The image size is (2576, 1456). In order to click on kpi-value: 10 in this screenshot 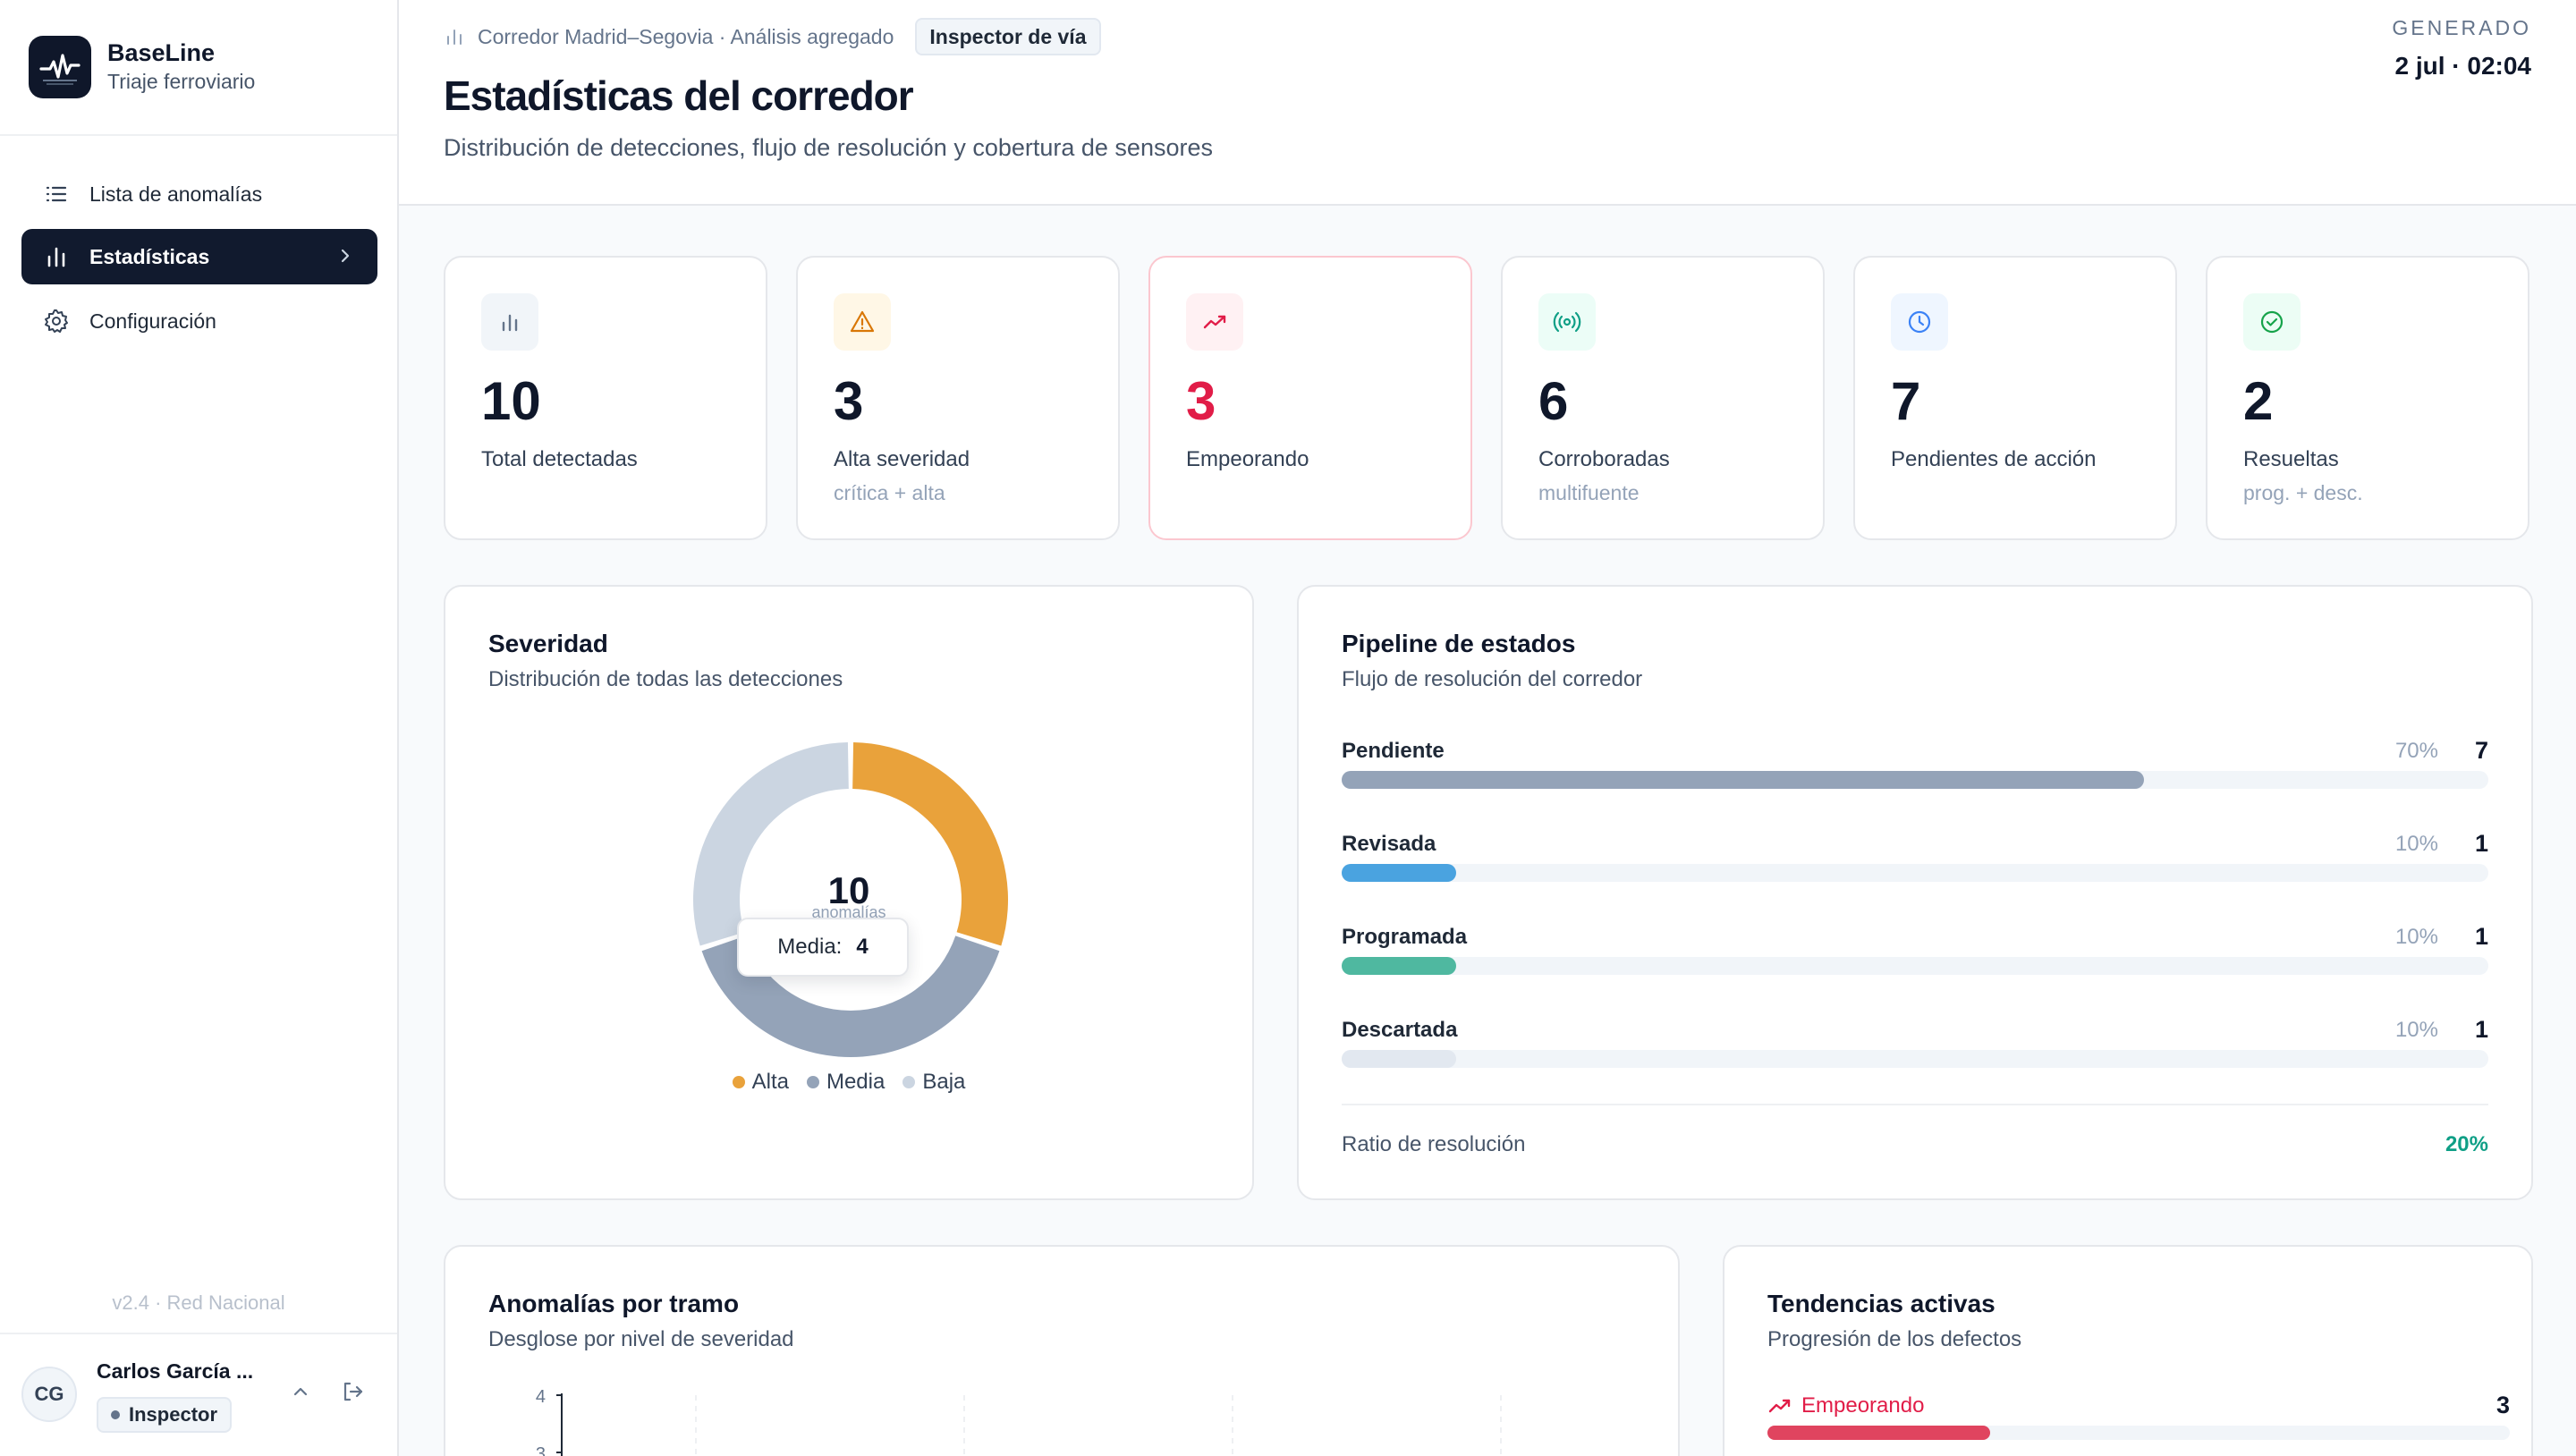, I will do `click(511, 401)`.